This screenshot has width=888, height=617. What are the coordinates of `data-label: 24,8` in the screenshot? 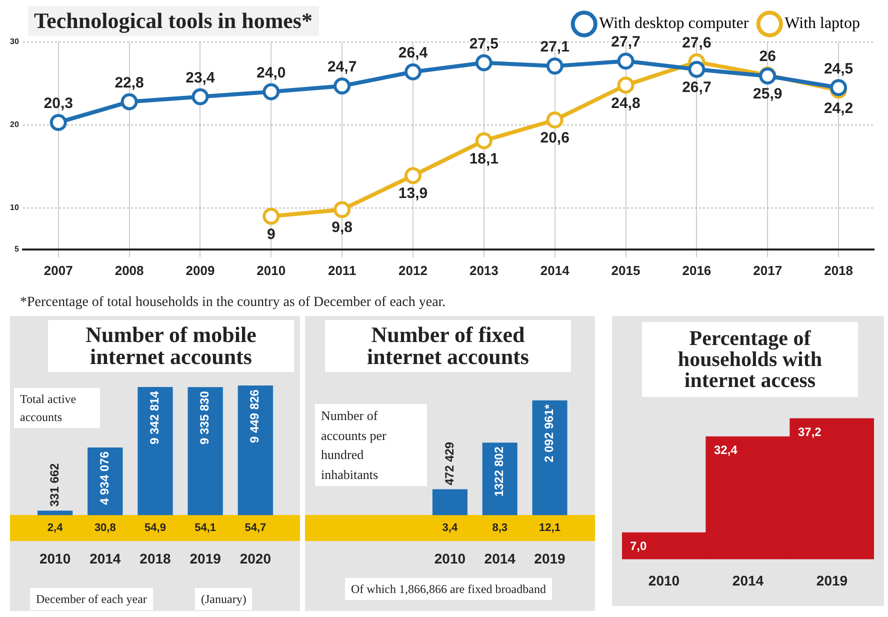 It's located at (625, 103).